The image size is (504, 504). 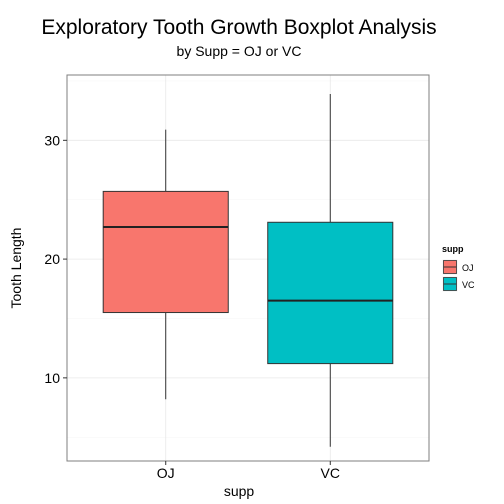 I want to click on y-tick-label: 20, so click(x=52, y=259).